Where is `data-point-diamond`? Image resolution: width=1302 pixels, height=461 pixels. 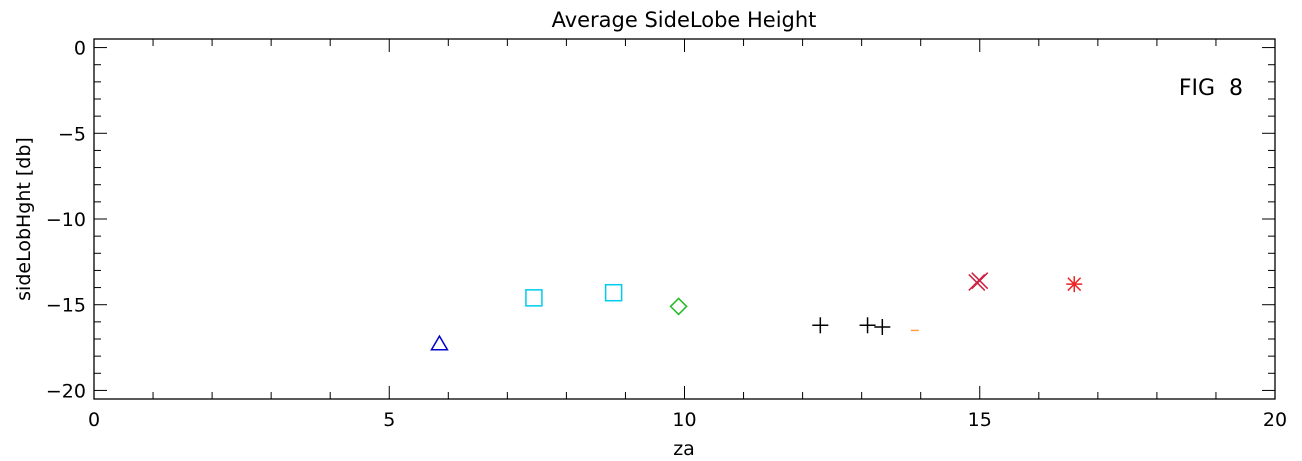
data-point-diamond is located at coordinates (678, 306).